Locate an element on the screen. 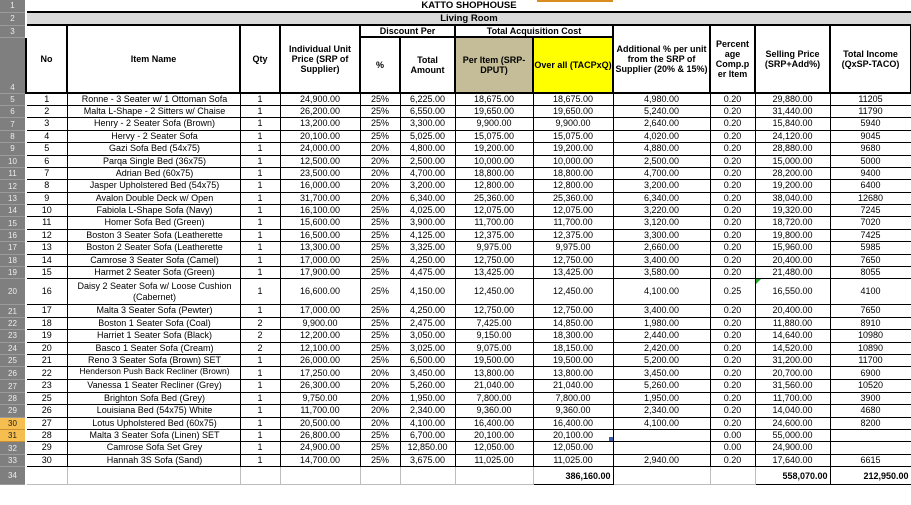 This screenshot has height=505, width=911. cell-sp-row32: 24,900.00 is located at coordinates (792, 448).